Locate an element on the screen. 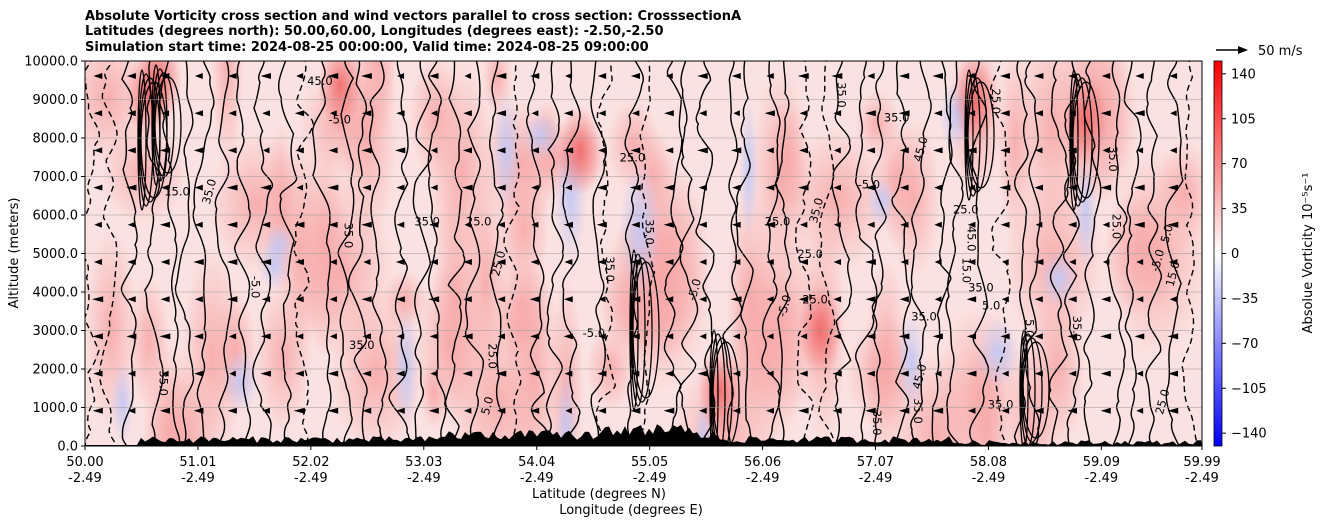  quiver-key: 50 m/s is located at coordinates (1259, 51).